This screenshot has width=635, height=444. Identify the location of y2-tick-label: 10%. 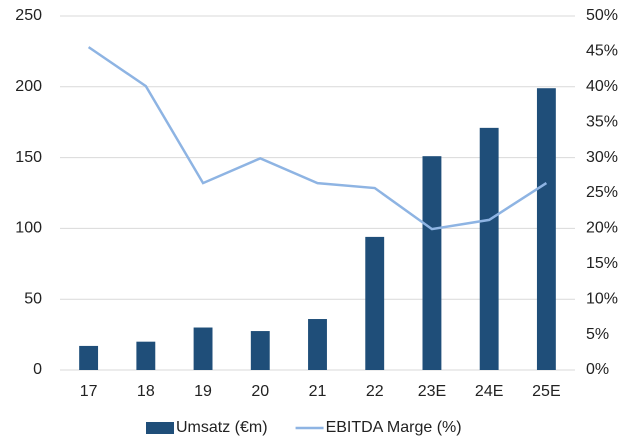
(602, 298).